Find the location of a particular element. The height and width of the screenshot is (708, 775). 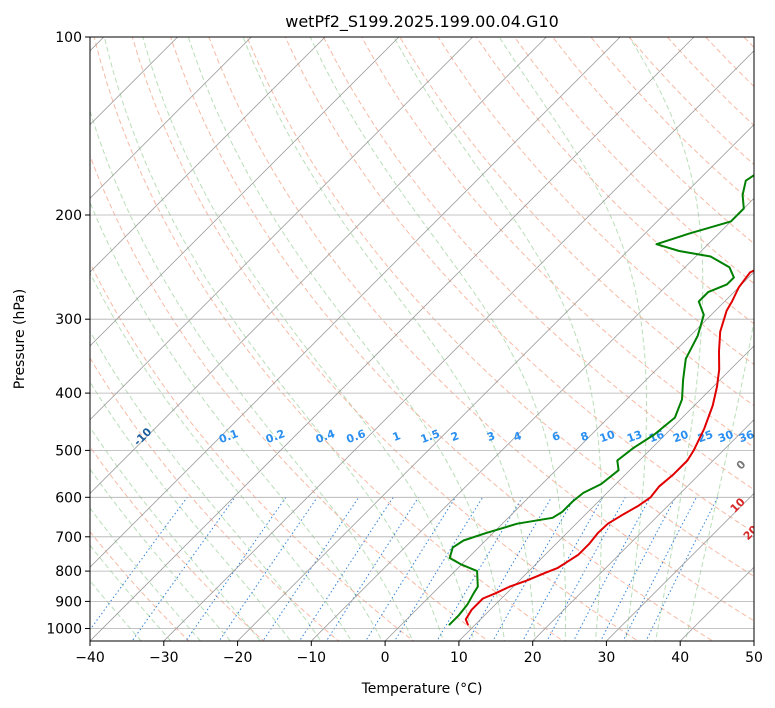

y-tick-label: 100 is located at coordinates (68, 38).